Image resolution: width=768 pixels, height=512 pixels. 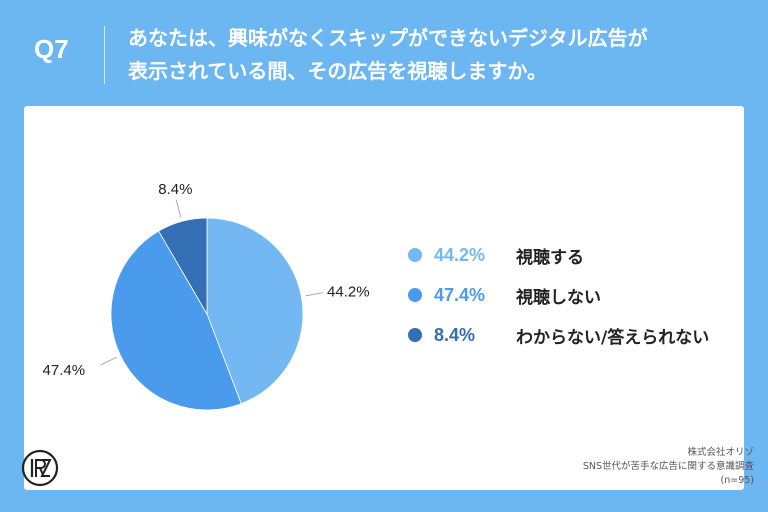 I want to click on legend-row-watch: 44.2% 視聴する, so click(x=558, y=256).